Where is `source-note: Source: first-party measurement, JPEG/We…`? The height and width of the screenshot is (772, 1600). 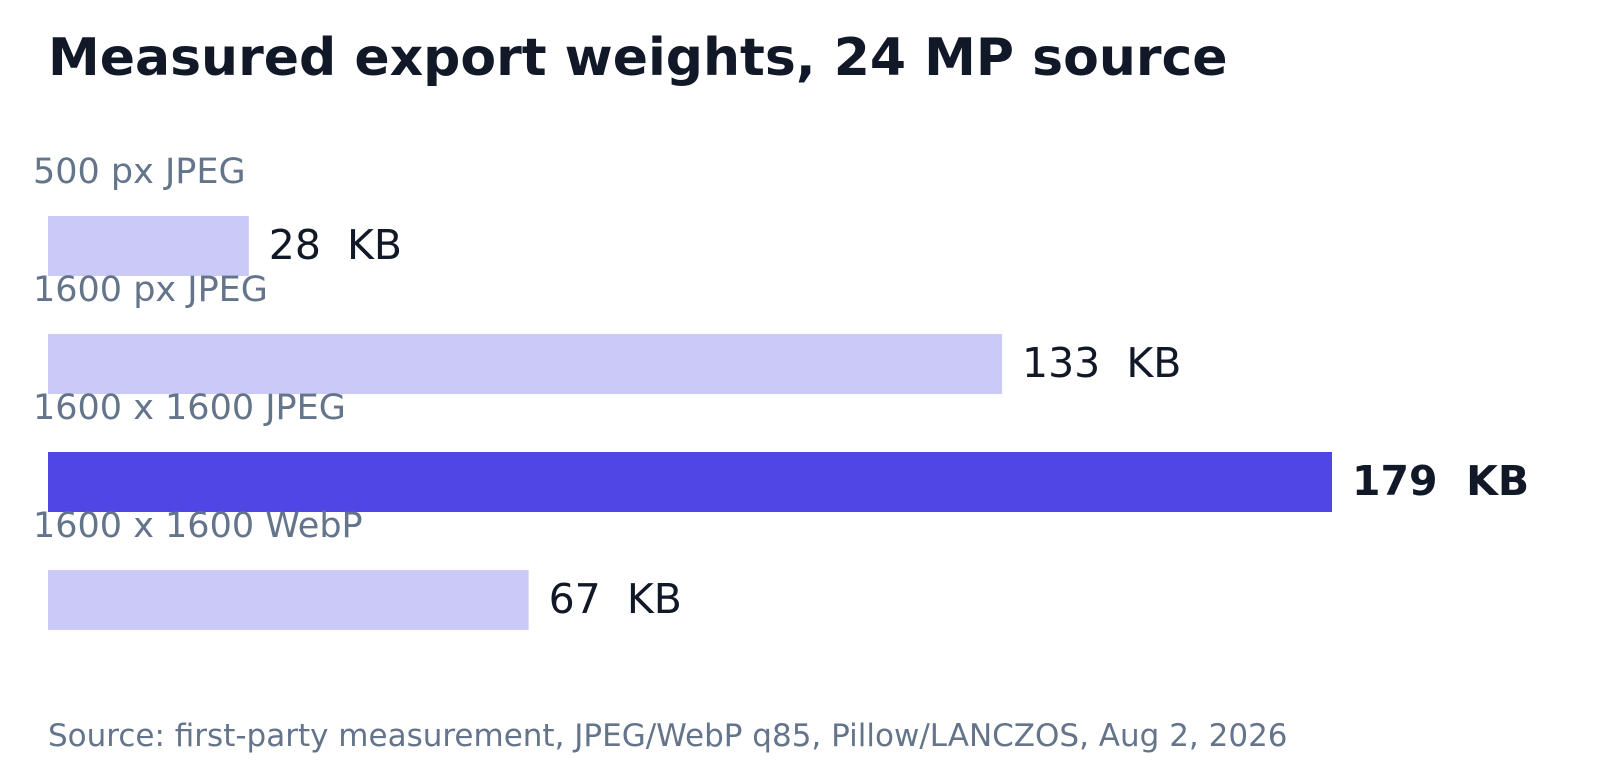
source-note: Source: first-party measurement, JPEG/We… is located at coordinates (668, 736).